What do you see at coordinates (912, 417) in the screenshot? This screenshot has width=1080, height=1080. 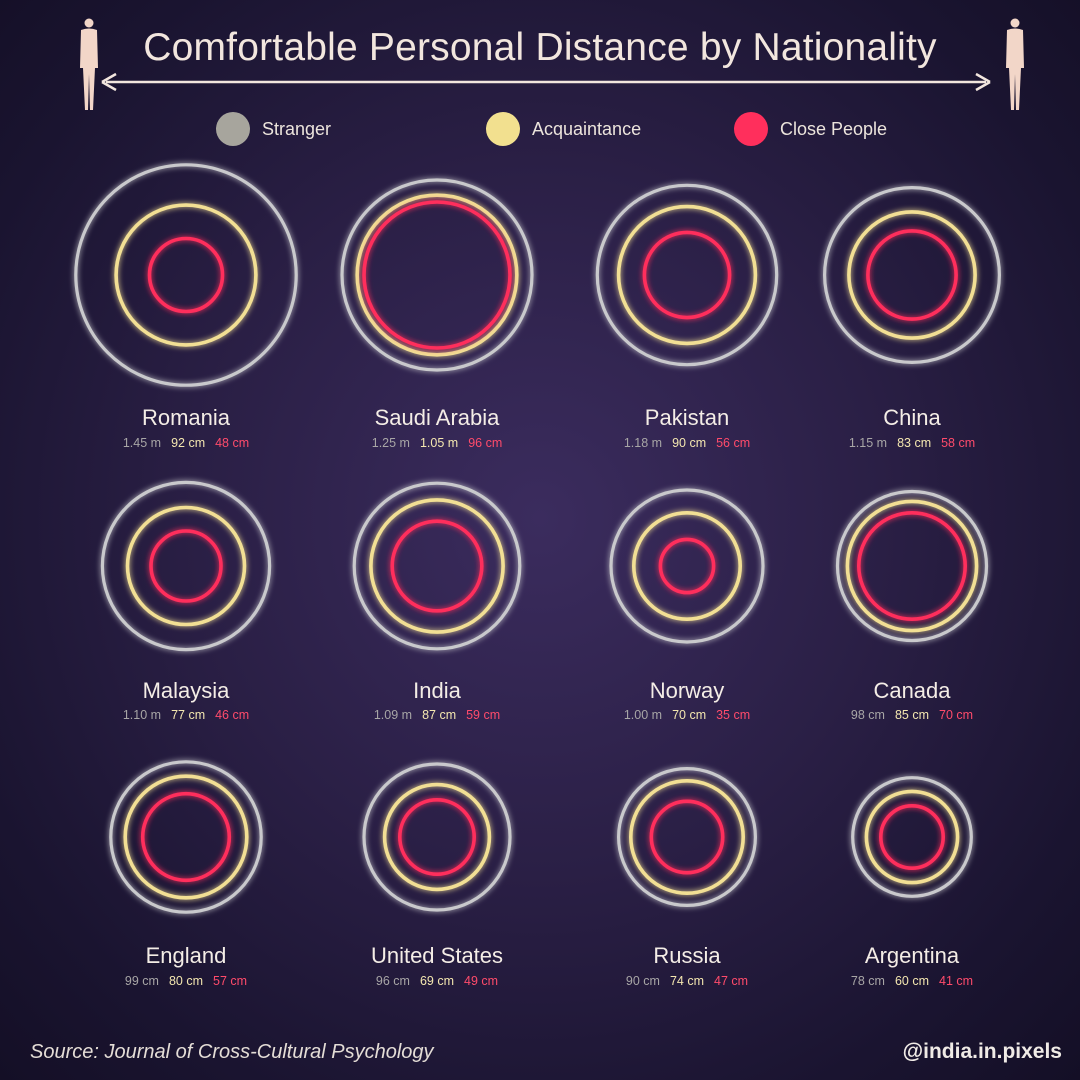 I see `country-name-china: China` at bounding box center [912, 417].